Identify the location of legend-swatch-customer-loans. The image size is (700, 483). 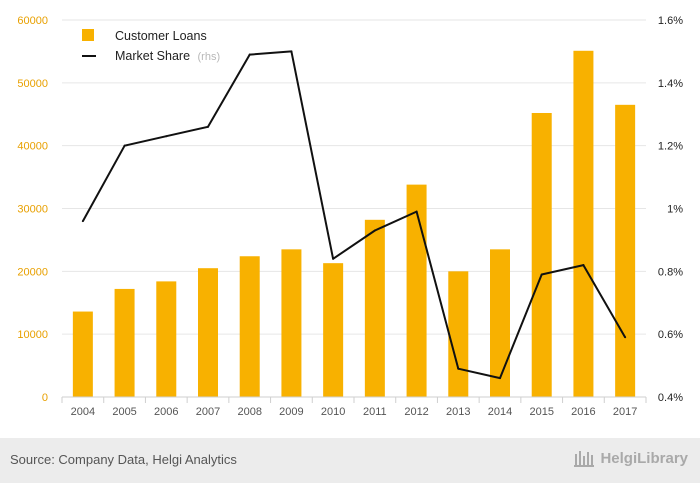
(88, 35).